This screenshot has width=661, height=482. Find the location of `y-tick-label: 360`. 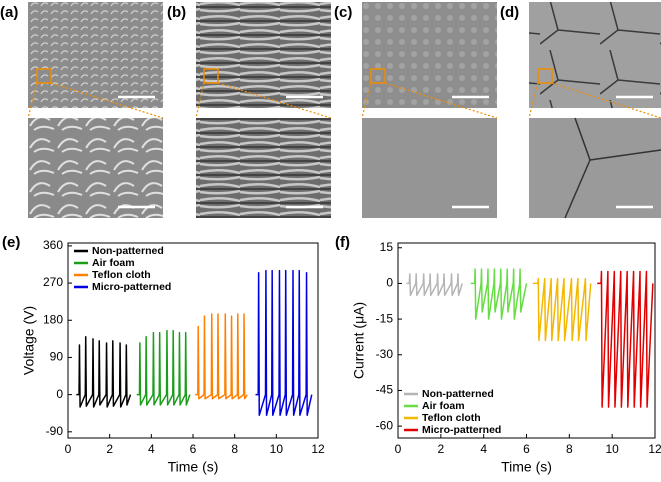

y-tick-label: 360 is located at coordinates (53, 245).